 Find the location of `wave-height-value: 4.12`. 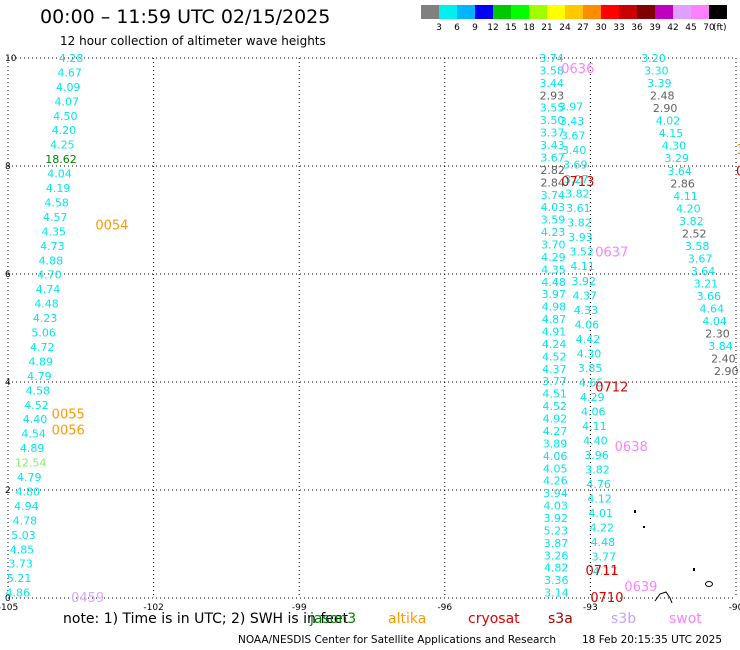

wave-height-value: 4.12 is located at coordinates (599, 498).